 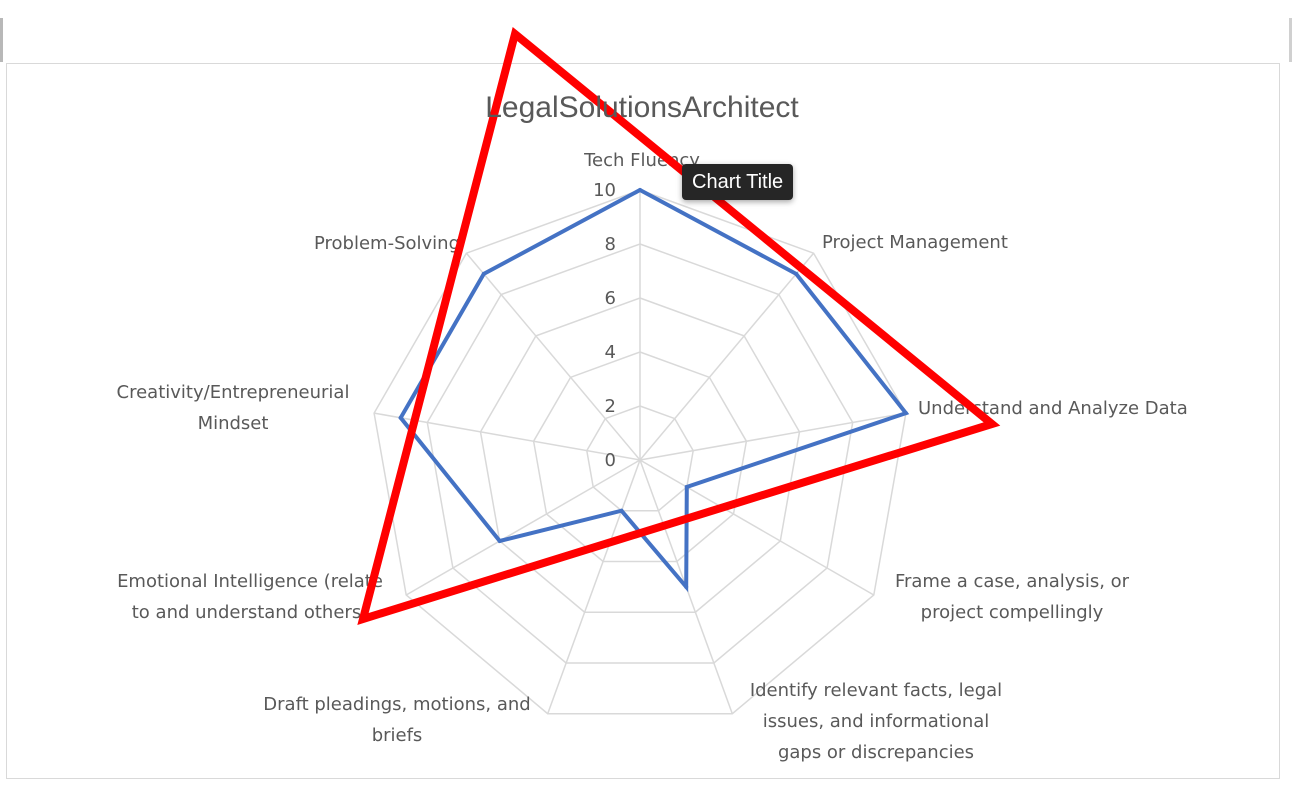 I want to click on radial-tick-labels: 0 2 4 6 8 10, so click(x=604, y=325).